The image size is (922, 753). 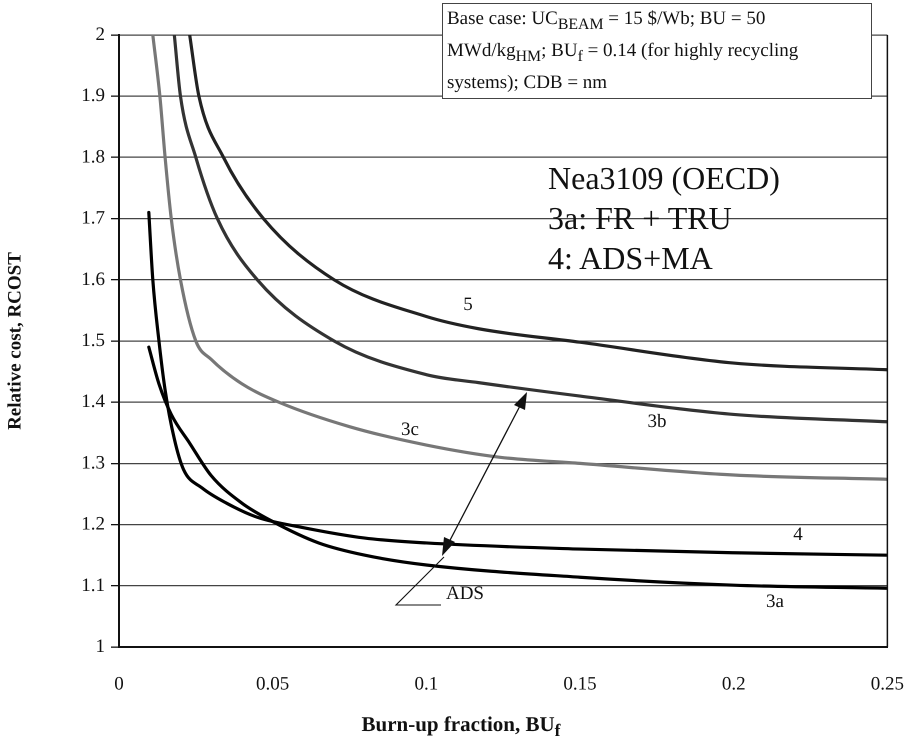 What do you see at coordinates (93, 340) in the screenshot?
I see `y-tick-label: 1.5` at bounding box center [93, 340].